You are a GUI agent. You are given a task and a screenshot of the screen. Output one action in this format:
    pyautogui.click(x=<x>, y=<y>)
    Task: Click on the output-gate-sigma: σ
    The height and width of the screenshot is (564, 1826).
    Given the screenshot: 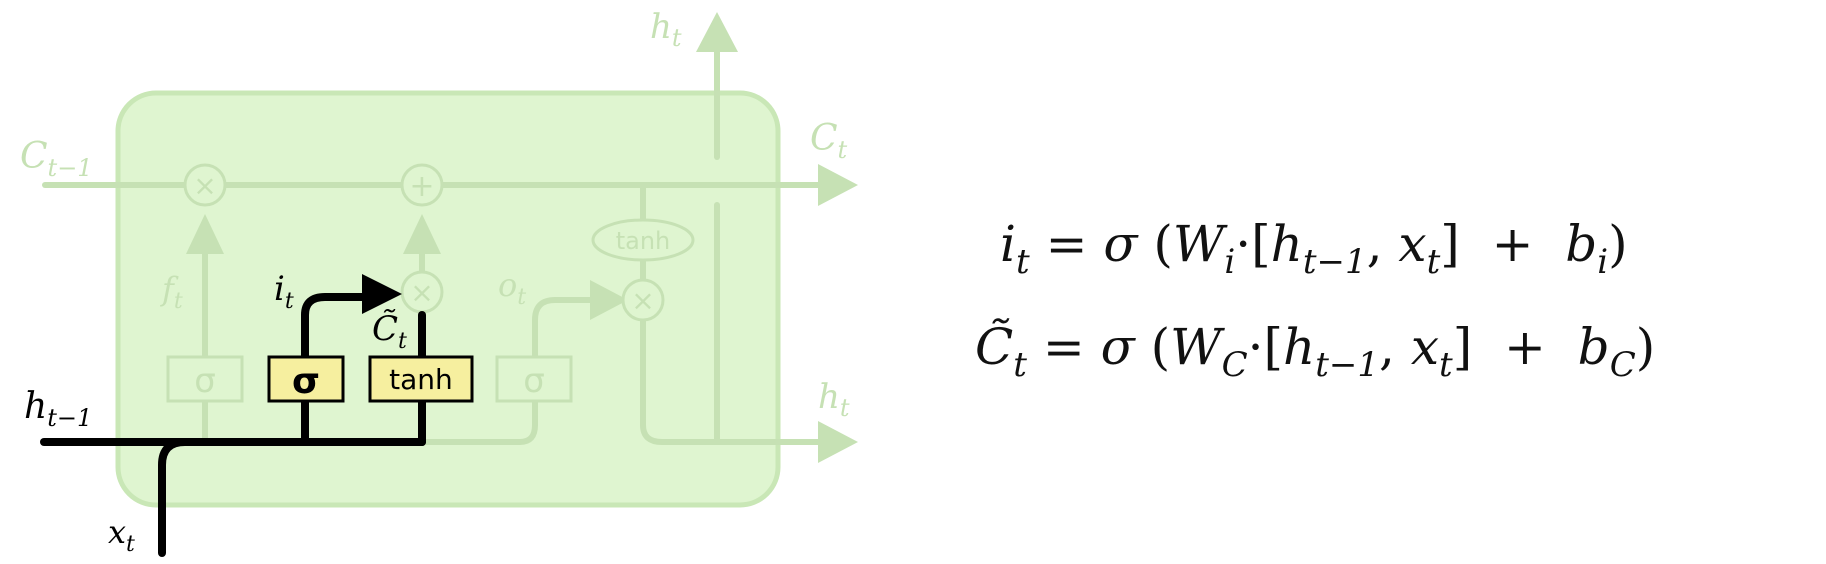 What is the action you would take?
    pyautogui.click(x=534, y=381)
    